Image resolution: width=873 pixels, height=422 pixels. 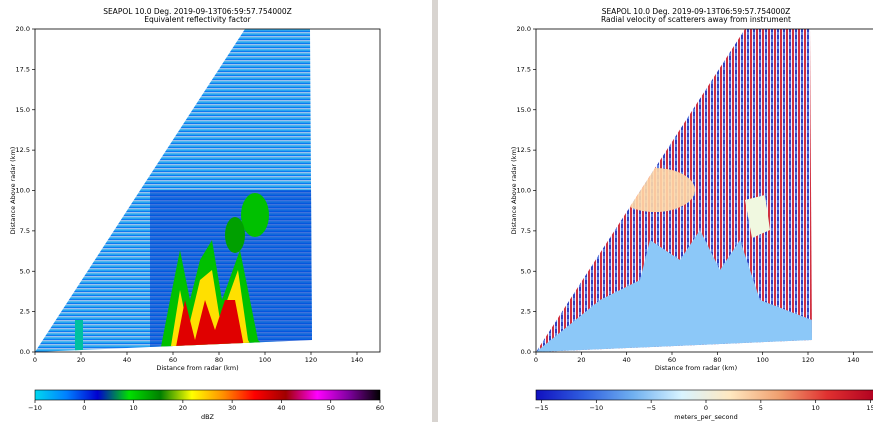 I want to click on colorbar-label: meters_per_second, so click(x=705, y=417).